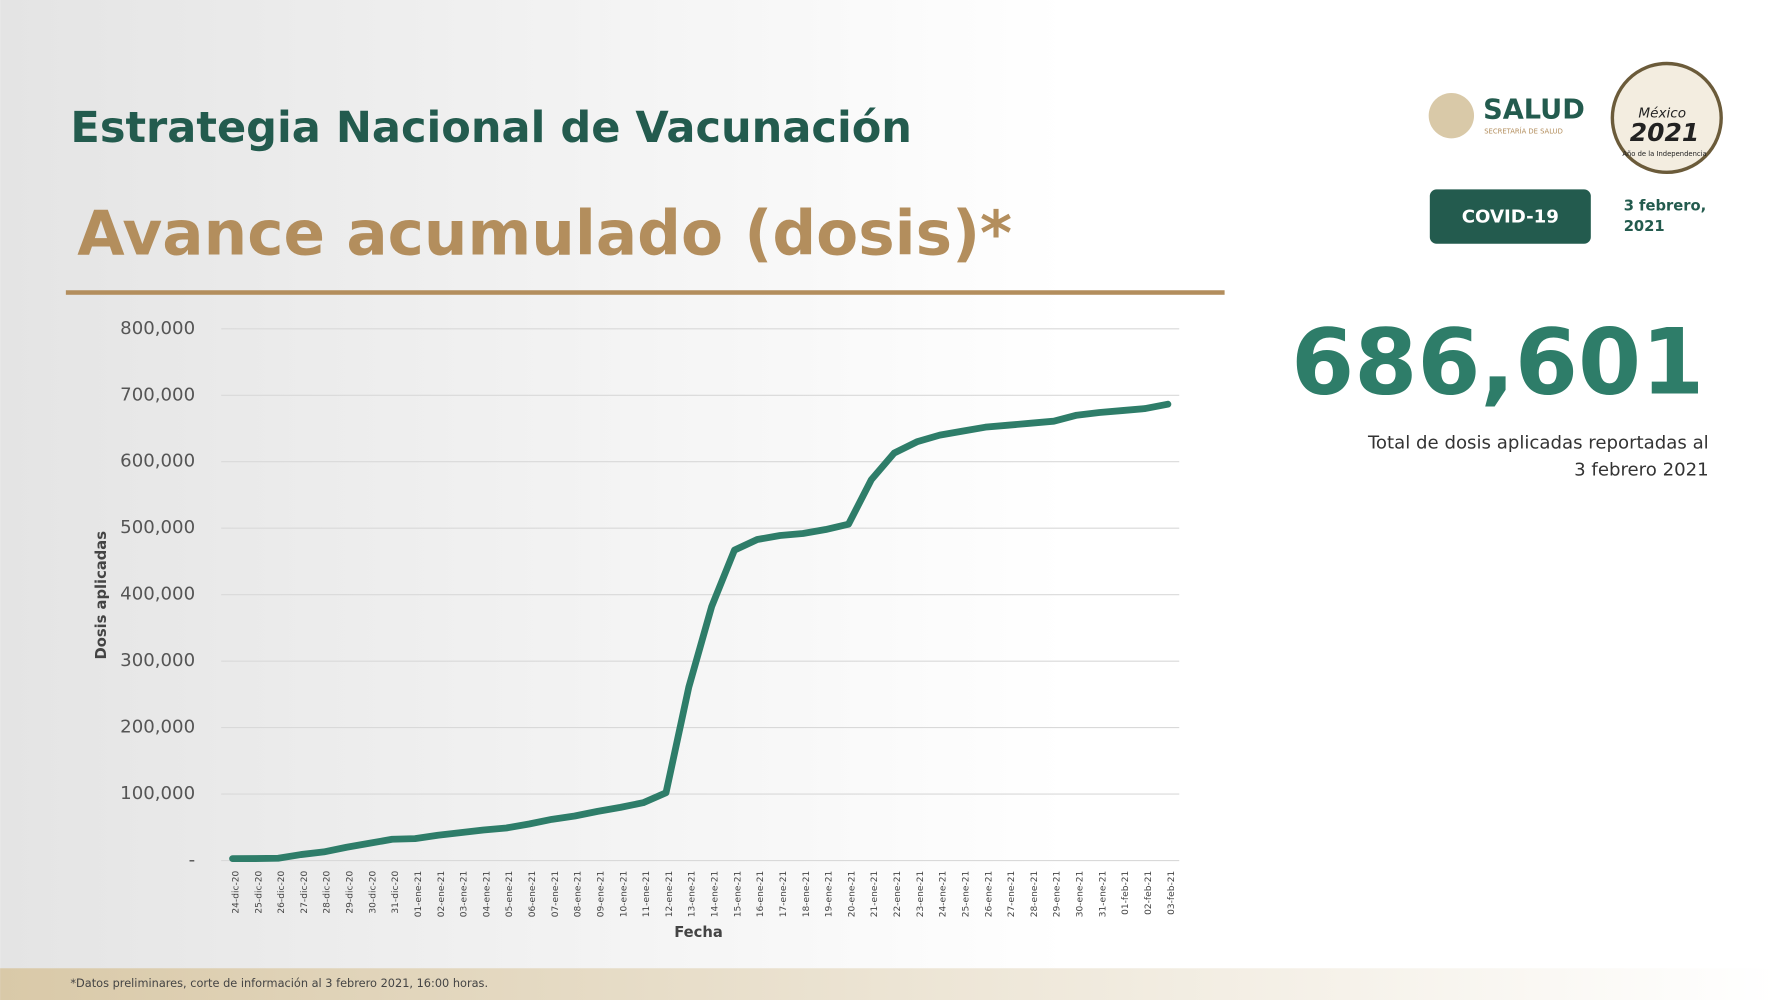  What do you see at coordinates (921, 894) in the screenshot?
I see `x-tick-label: 23-ene-21` at bounding box center [921, 894].